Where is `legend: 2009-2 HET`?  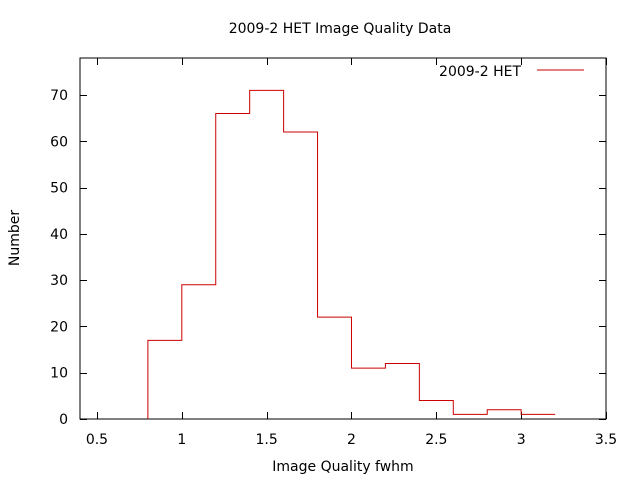
legend: 2009-2 HET is located at coordinates (511, 72).